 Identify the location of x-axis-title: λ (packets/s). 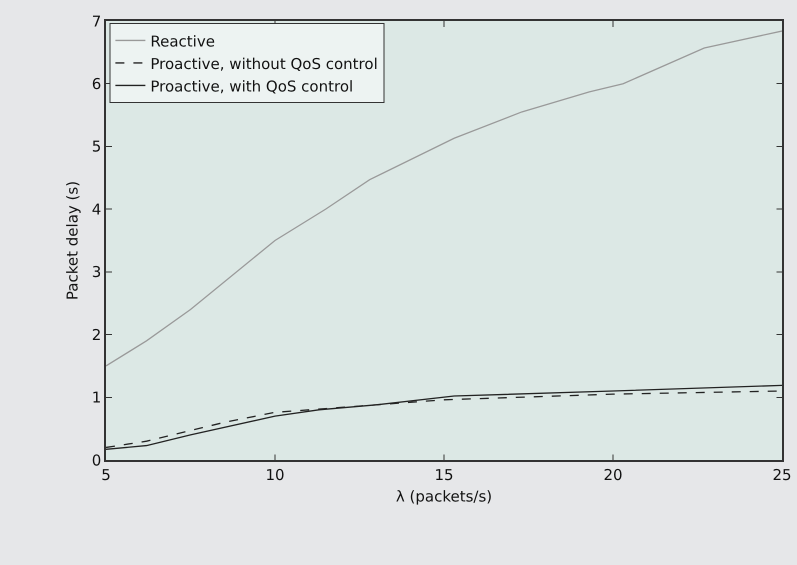
(444, 496).